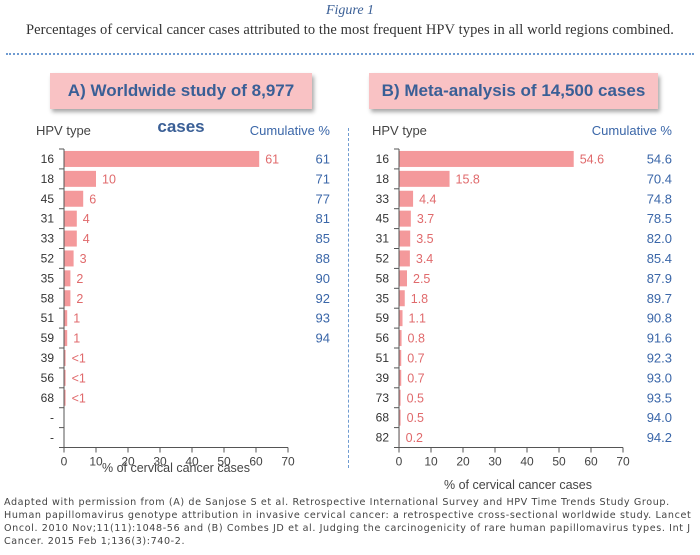 Image resolution: width=700 pixels, height=555 pixels. I want to click on cumulative-value: 90, so click(323, 278).